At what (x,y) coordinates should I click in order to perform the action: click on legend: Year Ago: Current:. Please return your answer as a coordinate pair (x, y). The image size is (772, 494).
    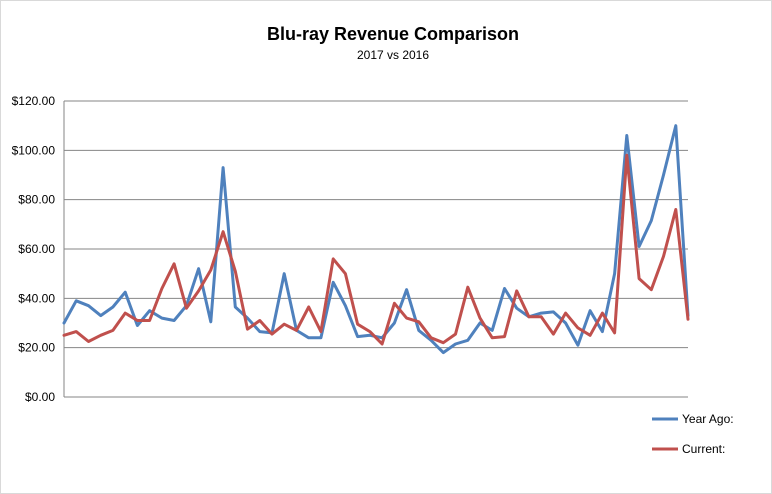
    Looking at the image, I should click on (693, 434).